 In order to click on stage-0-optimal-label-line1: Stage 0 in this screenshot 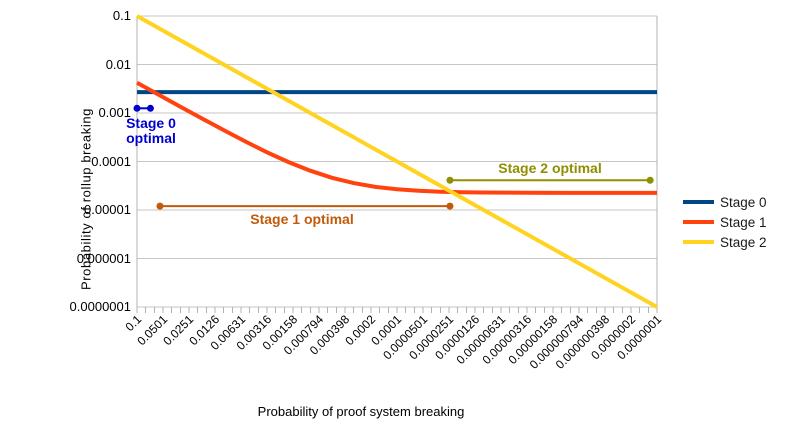, I will do `click(151, 123)`.